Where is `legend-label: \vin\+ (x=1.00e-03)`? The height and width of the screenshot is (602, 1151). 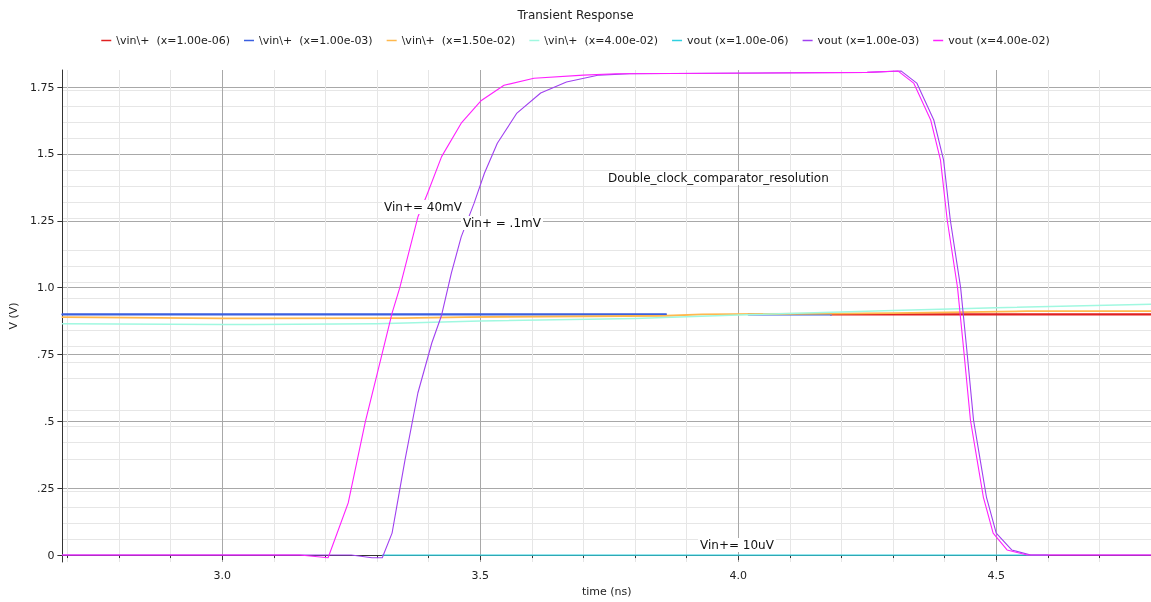
legend-label: \vin\+ (x=1.00e-03) is located at coordinates (315, 40).